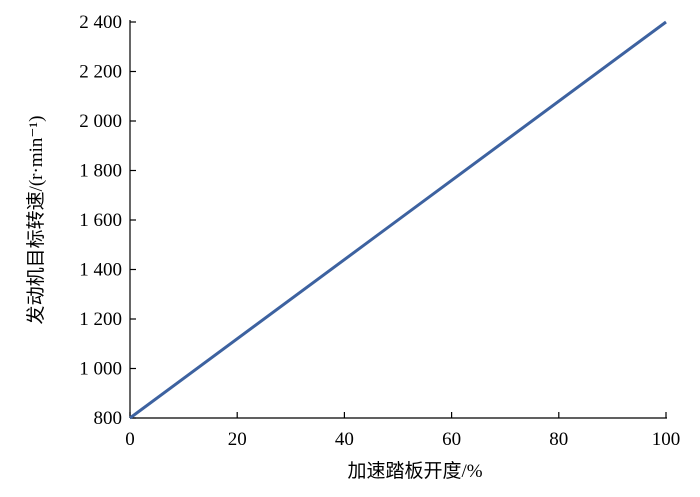 Image resolution: width=700 pixels, height=497 pixels. What do you see at coordinates (100, 121) in the screenshot?
I see `y-tick-label: 2 000` at bounding box center [100, 121].